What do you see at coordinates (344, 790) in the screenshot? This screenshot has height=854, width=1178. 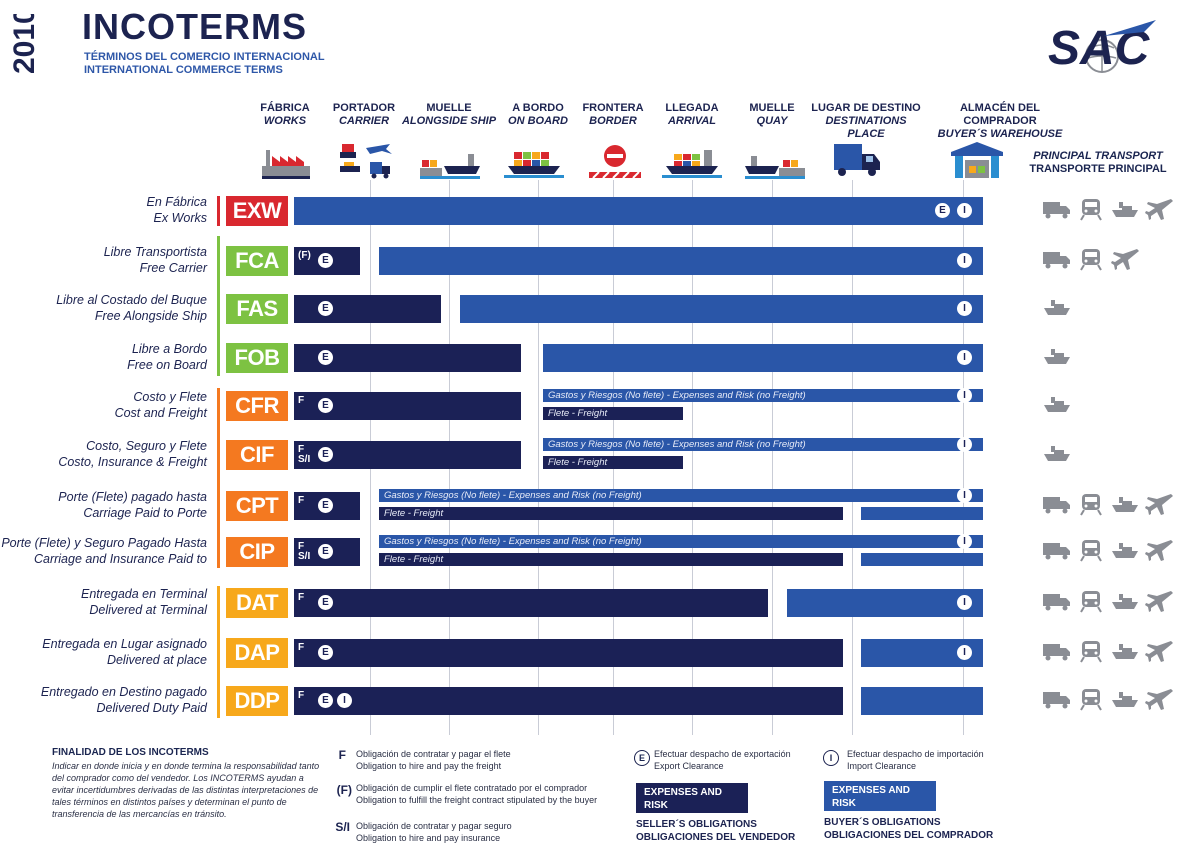 I see `legend-sym-paren-f: (F)` at bounding box center [344, 790].